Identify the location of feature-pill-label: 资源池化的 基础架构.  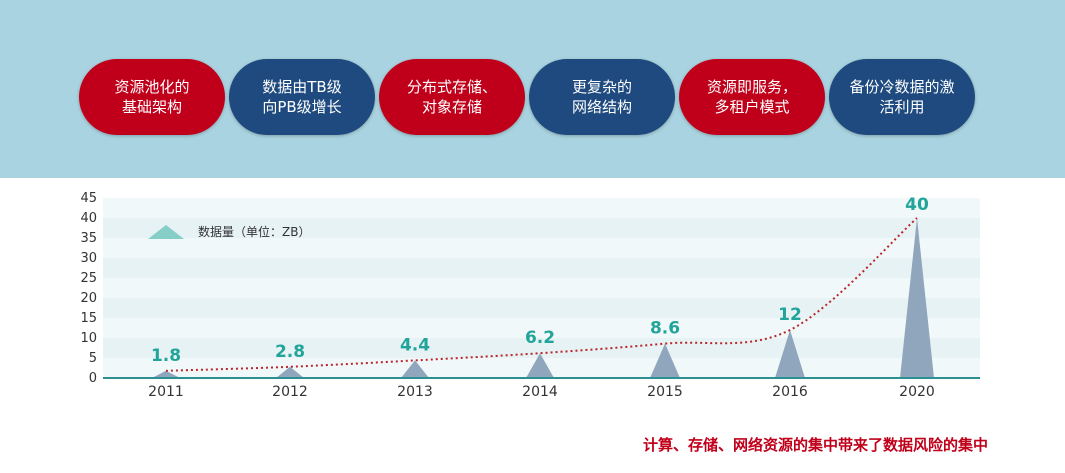
(152, 97).